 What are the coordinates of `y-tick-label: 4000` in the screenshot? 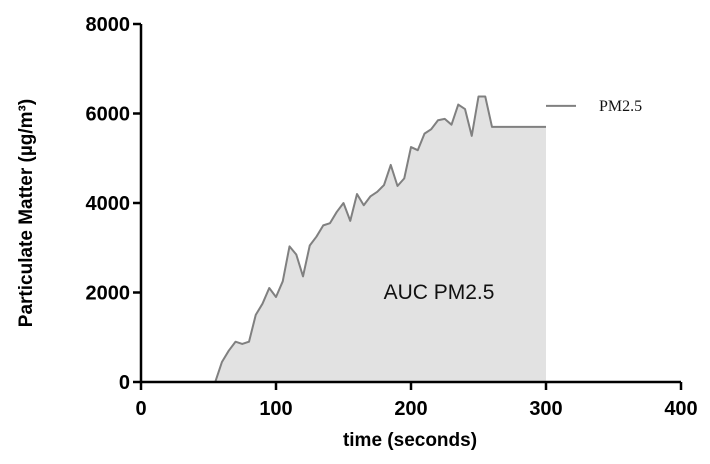 It's located at (108, 204).